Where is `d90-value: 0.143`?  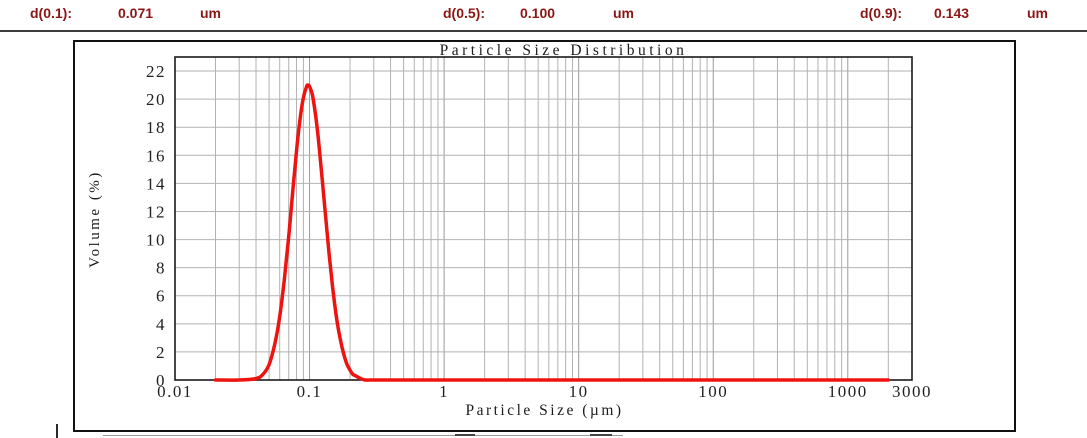 d90-value: 0.143 is located at coordinates (952, 13).